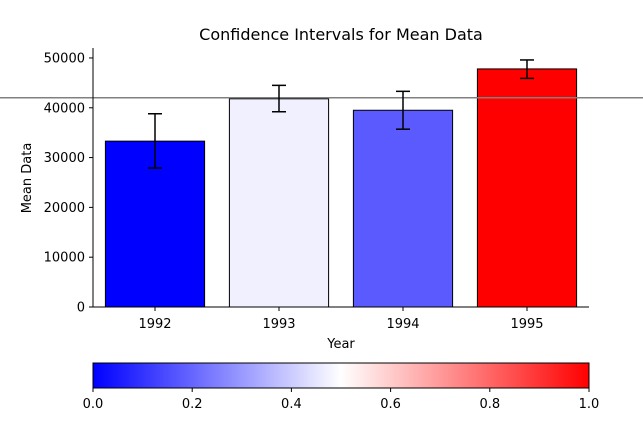 This screenshot has width=643, height=442. I want to click on y-axis-label: Mean Data, so click(27, 178).